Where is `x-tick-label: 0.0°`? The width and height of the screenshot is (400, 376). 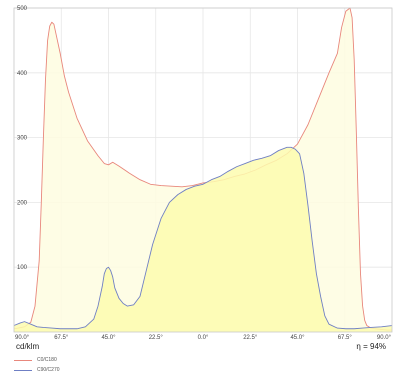
x-tick-label: 0.0° is located at coordinates (203, 337).